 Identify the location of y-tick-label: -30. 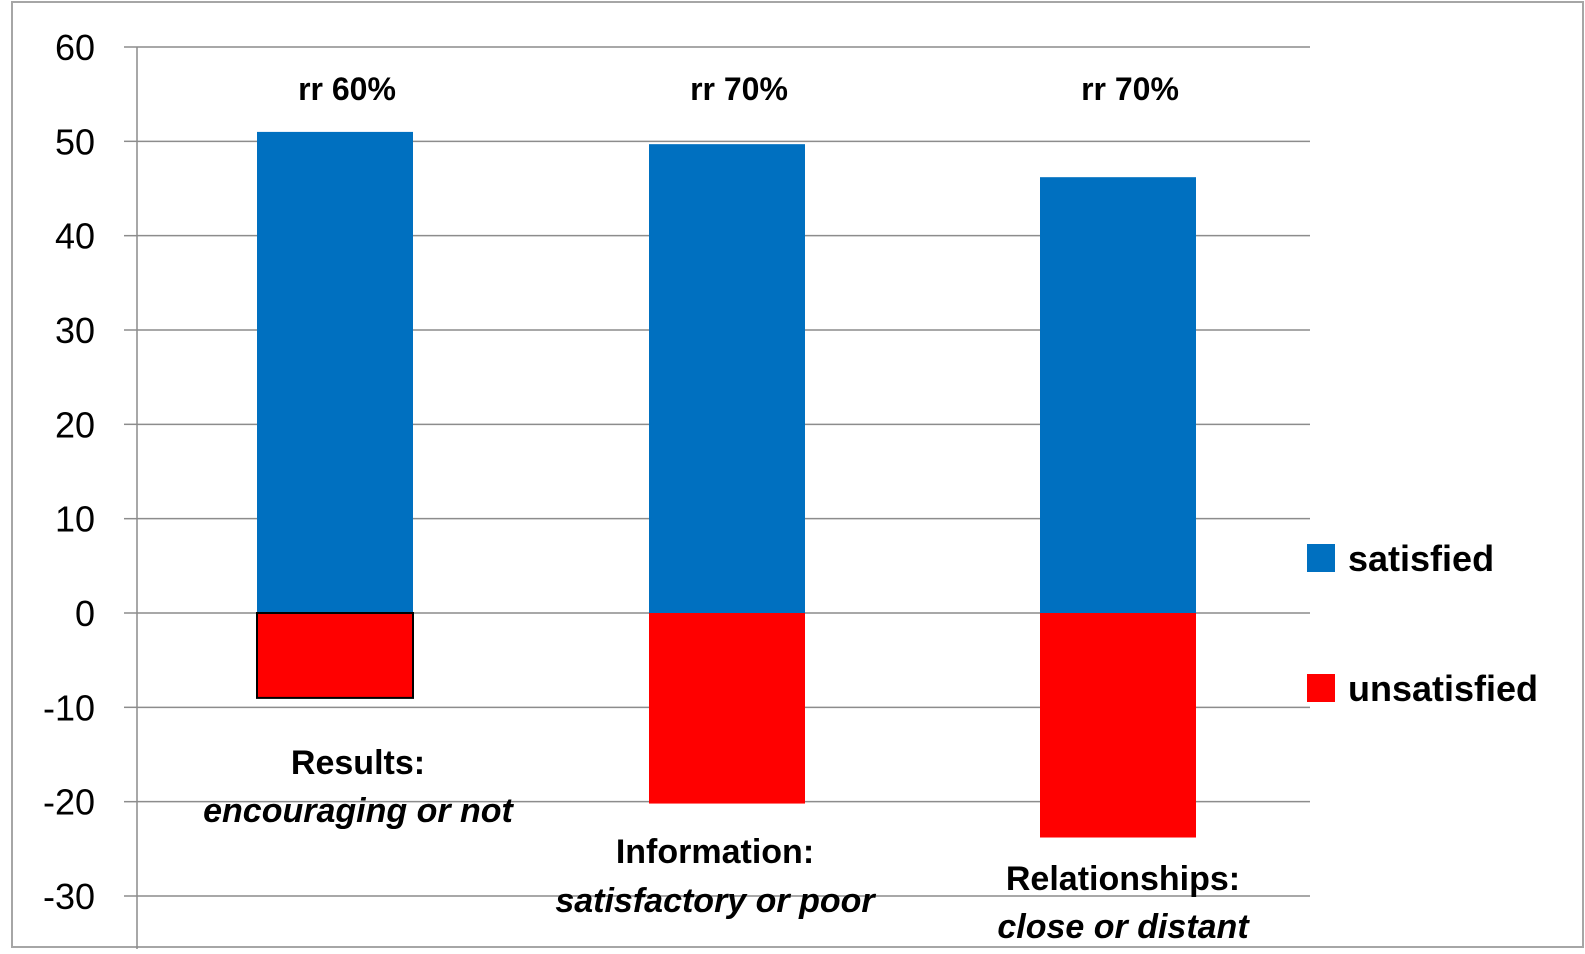
(69, 896).